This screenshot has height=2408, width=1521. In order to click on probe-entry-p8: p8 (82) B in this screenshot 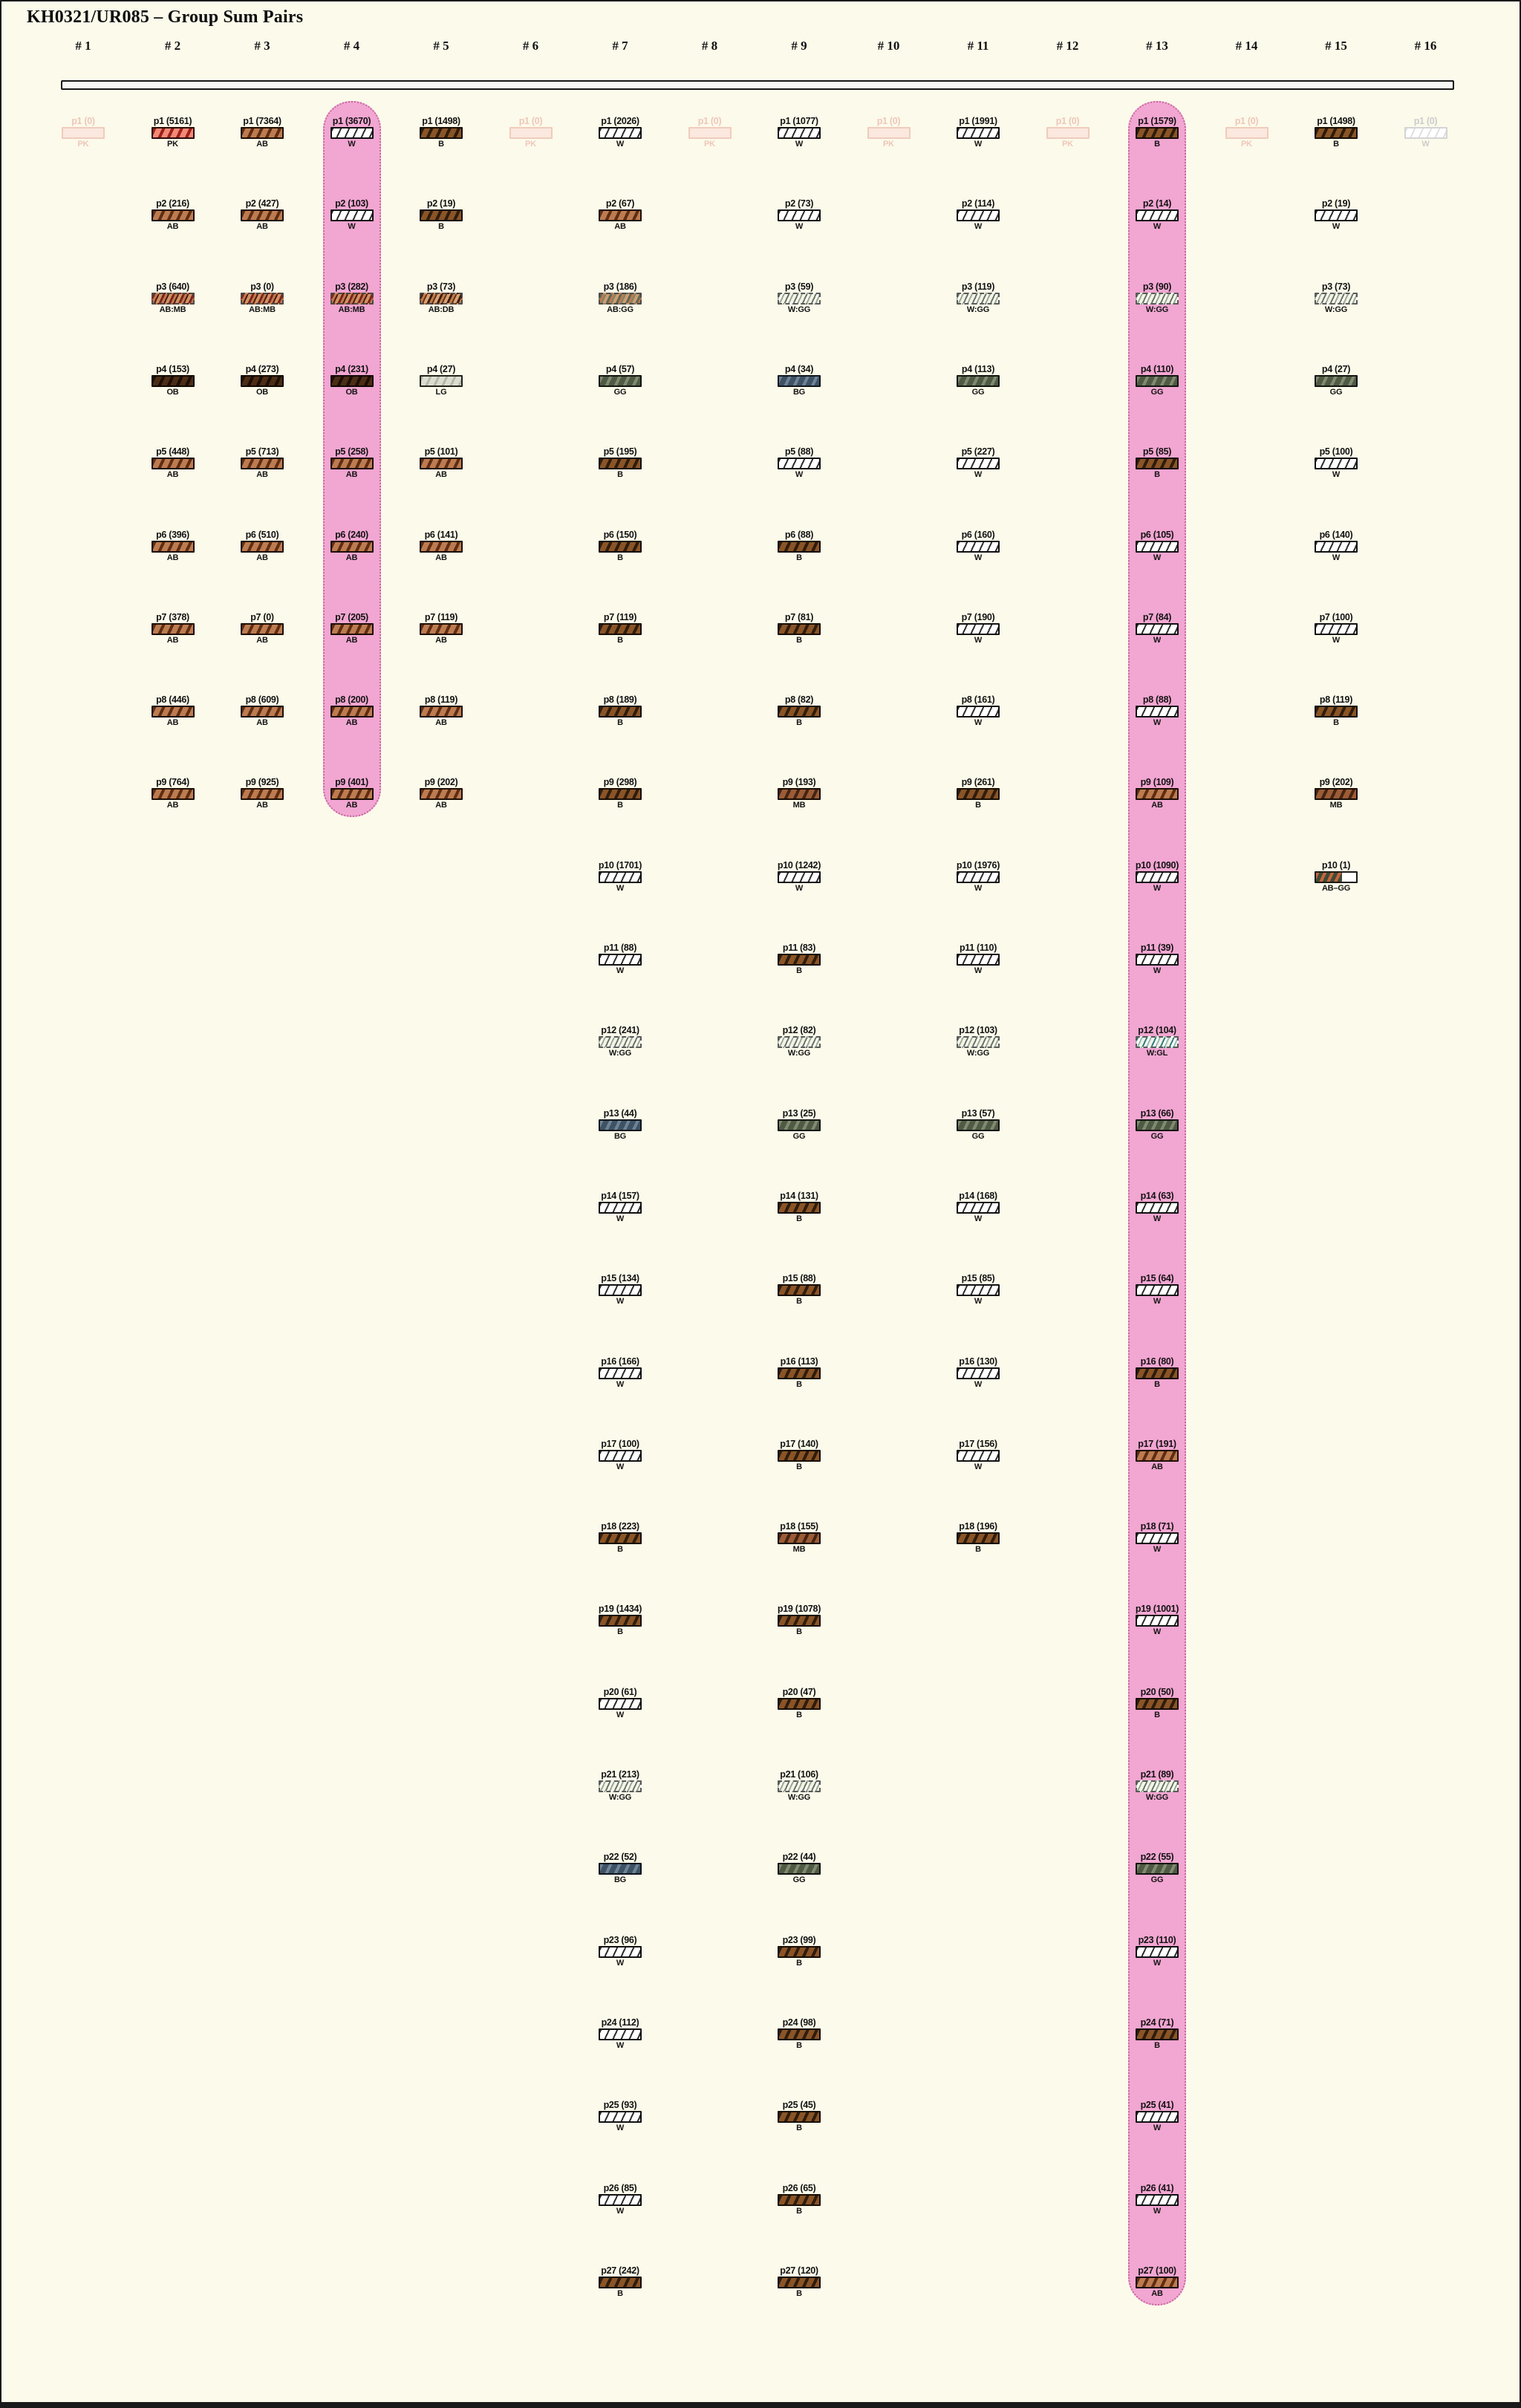, I will do `click(799, 711)`.